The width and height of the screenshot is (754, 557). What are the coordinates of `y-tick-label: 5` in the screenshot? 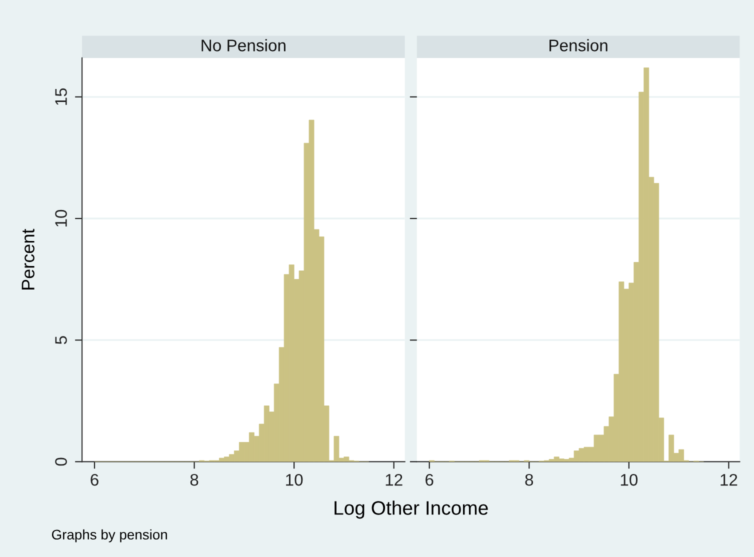 It's located at (61, 340).